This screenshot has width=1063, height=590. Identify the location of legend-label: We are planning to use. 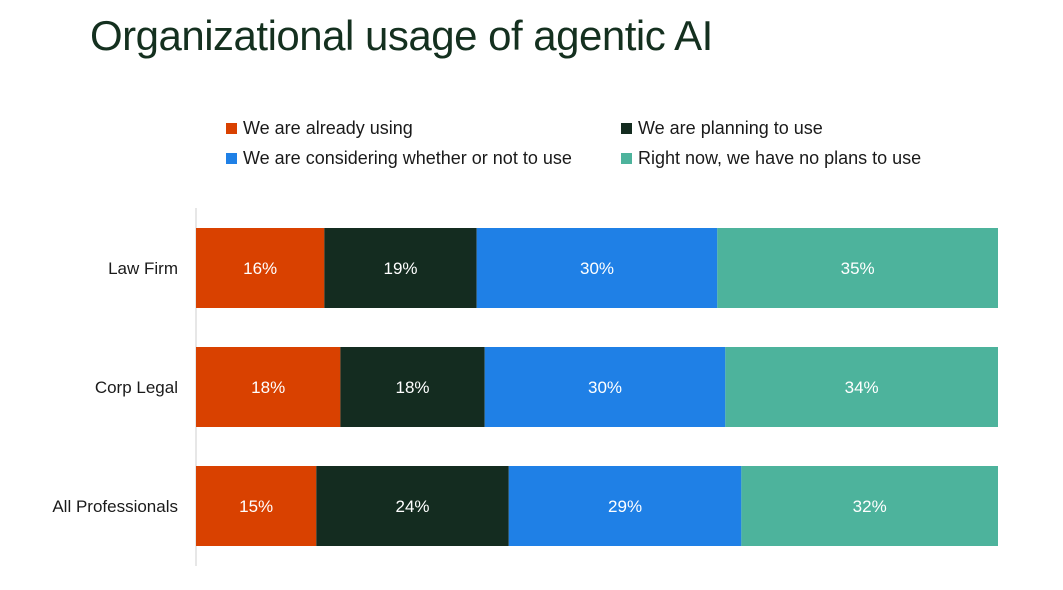
(730, 128).